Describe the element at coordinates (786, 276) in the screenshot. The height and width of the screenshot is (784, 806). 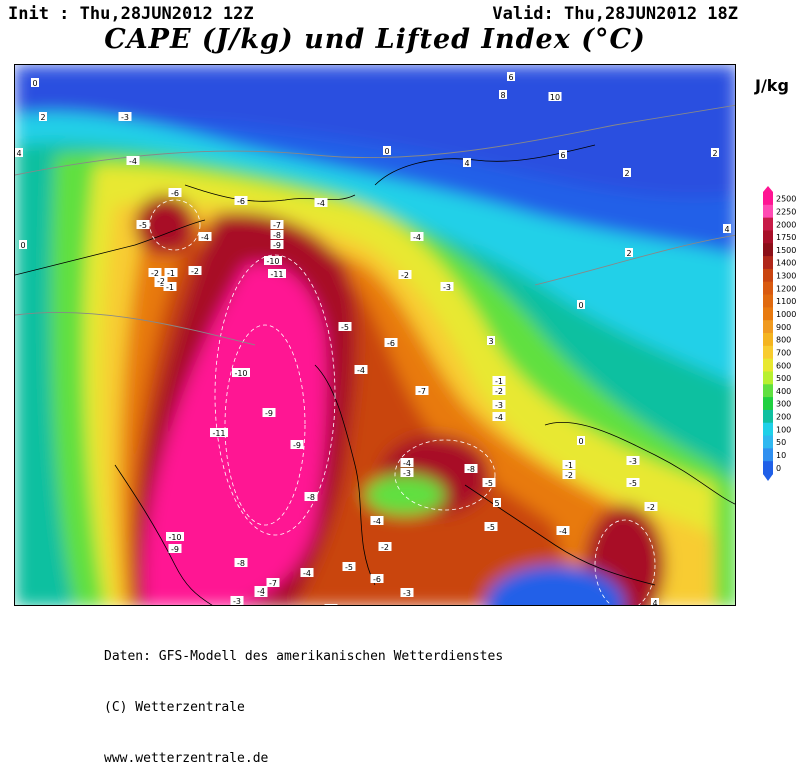
I see `legend-level-label: 1300` at that location.